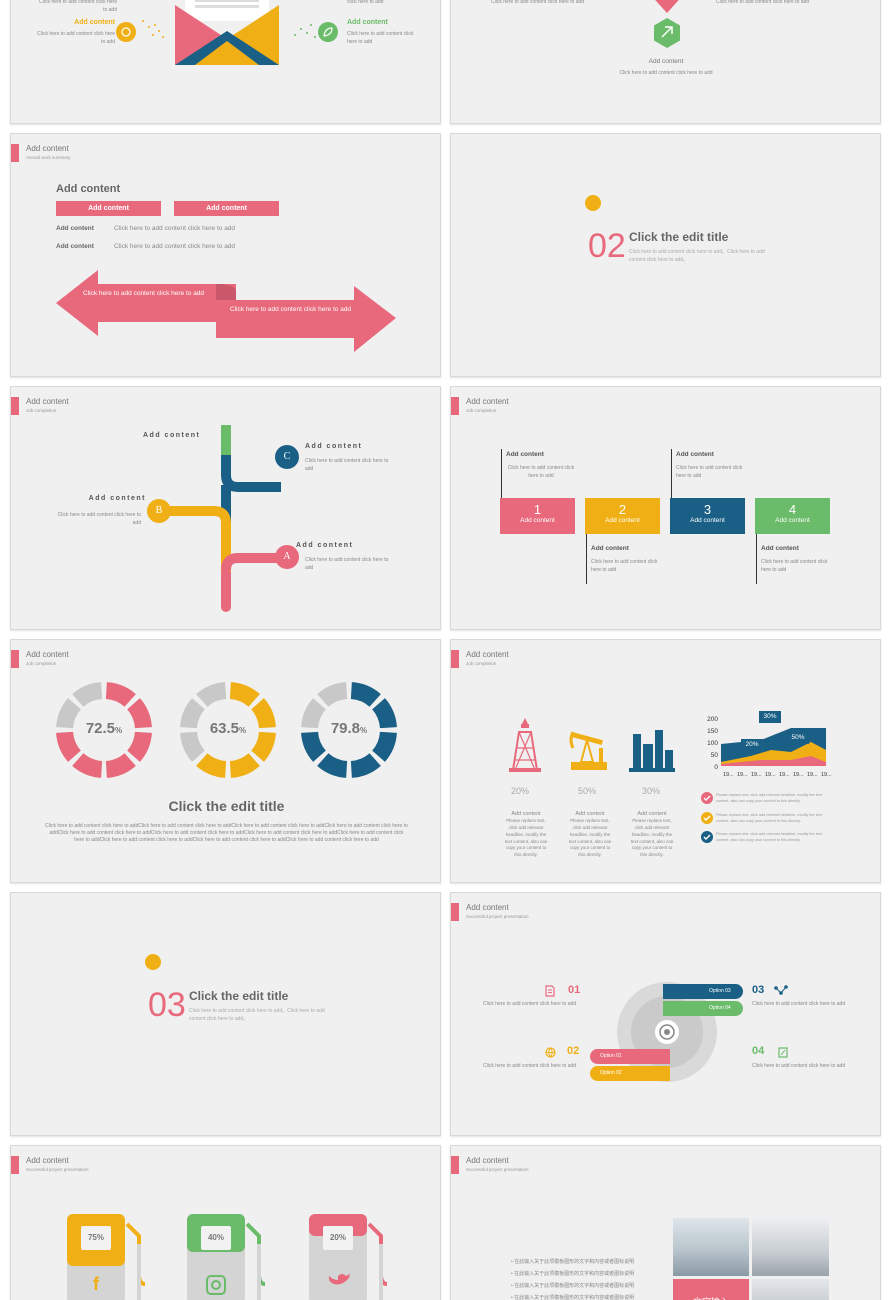 The image size is (892, 1300). What do you see at coordinates (525, 454) in the screenshot?
I see `note-top-1-title: Add content` at bounding box center [525, 454].